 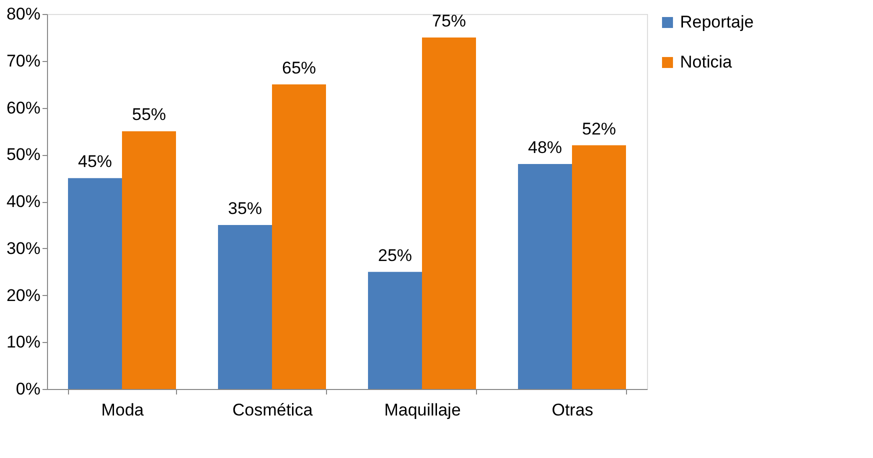 What do you see at coordinates (95, 162) in the screenshot?
I see `data-label: 45%` at bounding box center [95, 162].